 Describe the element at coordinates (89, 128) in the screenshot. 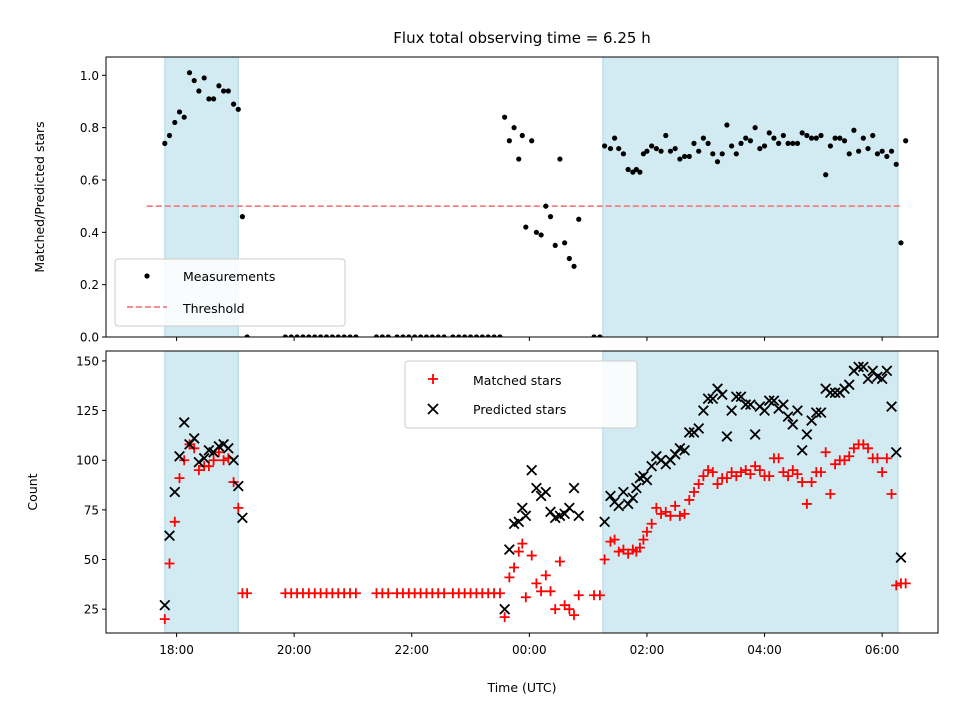

I see `y-tick-label: 0.8` at that location.